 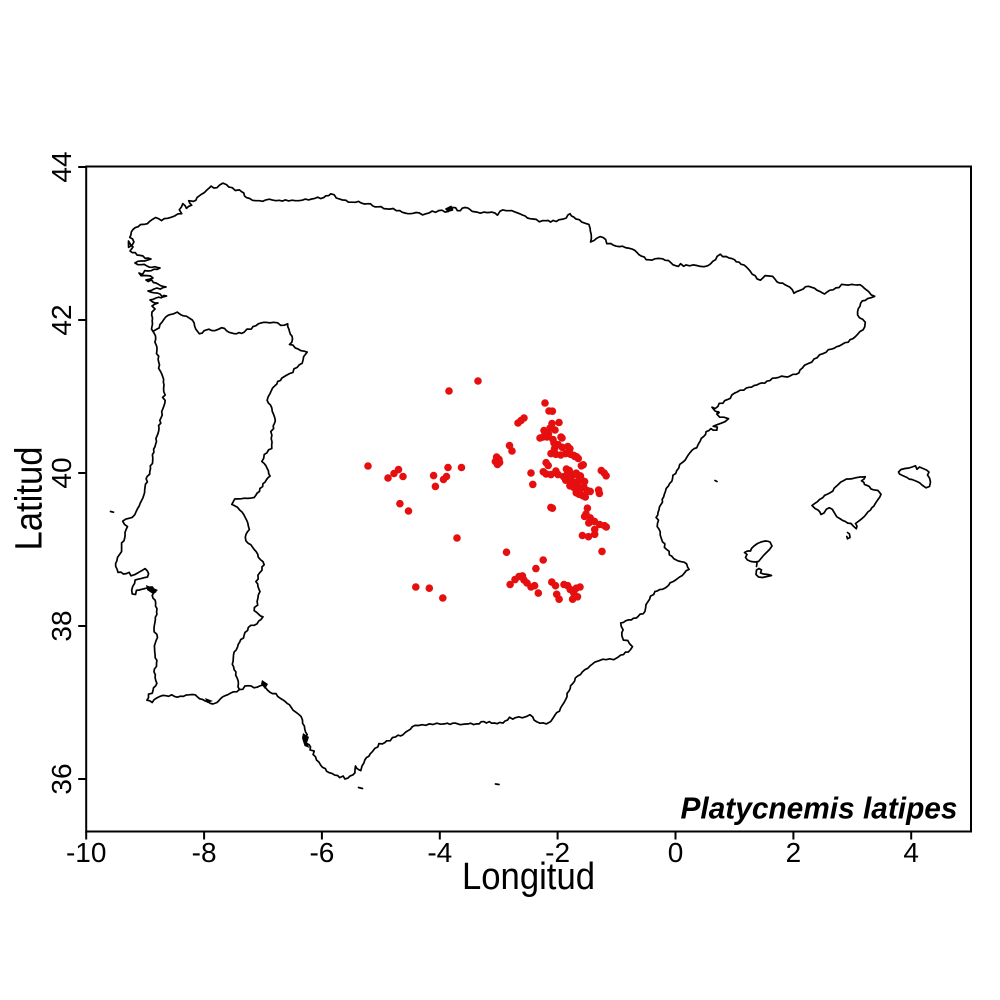 I want to click on svg-text: 38, so click(x=61, y=625).